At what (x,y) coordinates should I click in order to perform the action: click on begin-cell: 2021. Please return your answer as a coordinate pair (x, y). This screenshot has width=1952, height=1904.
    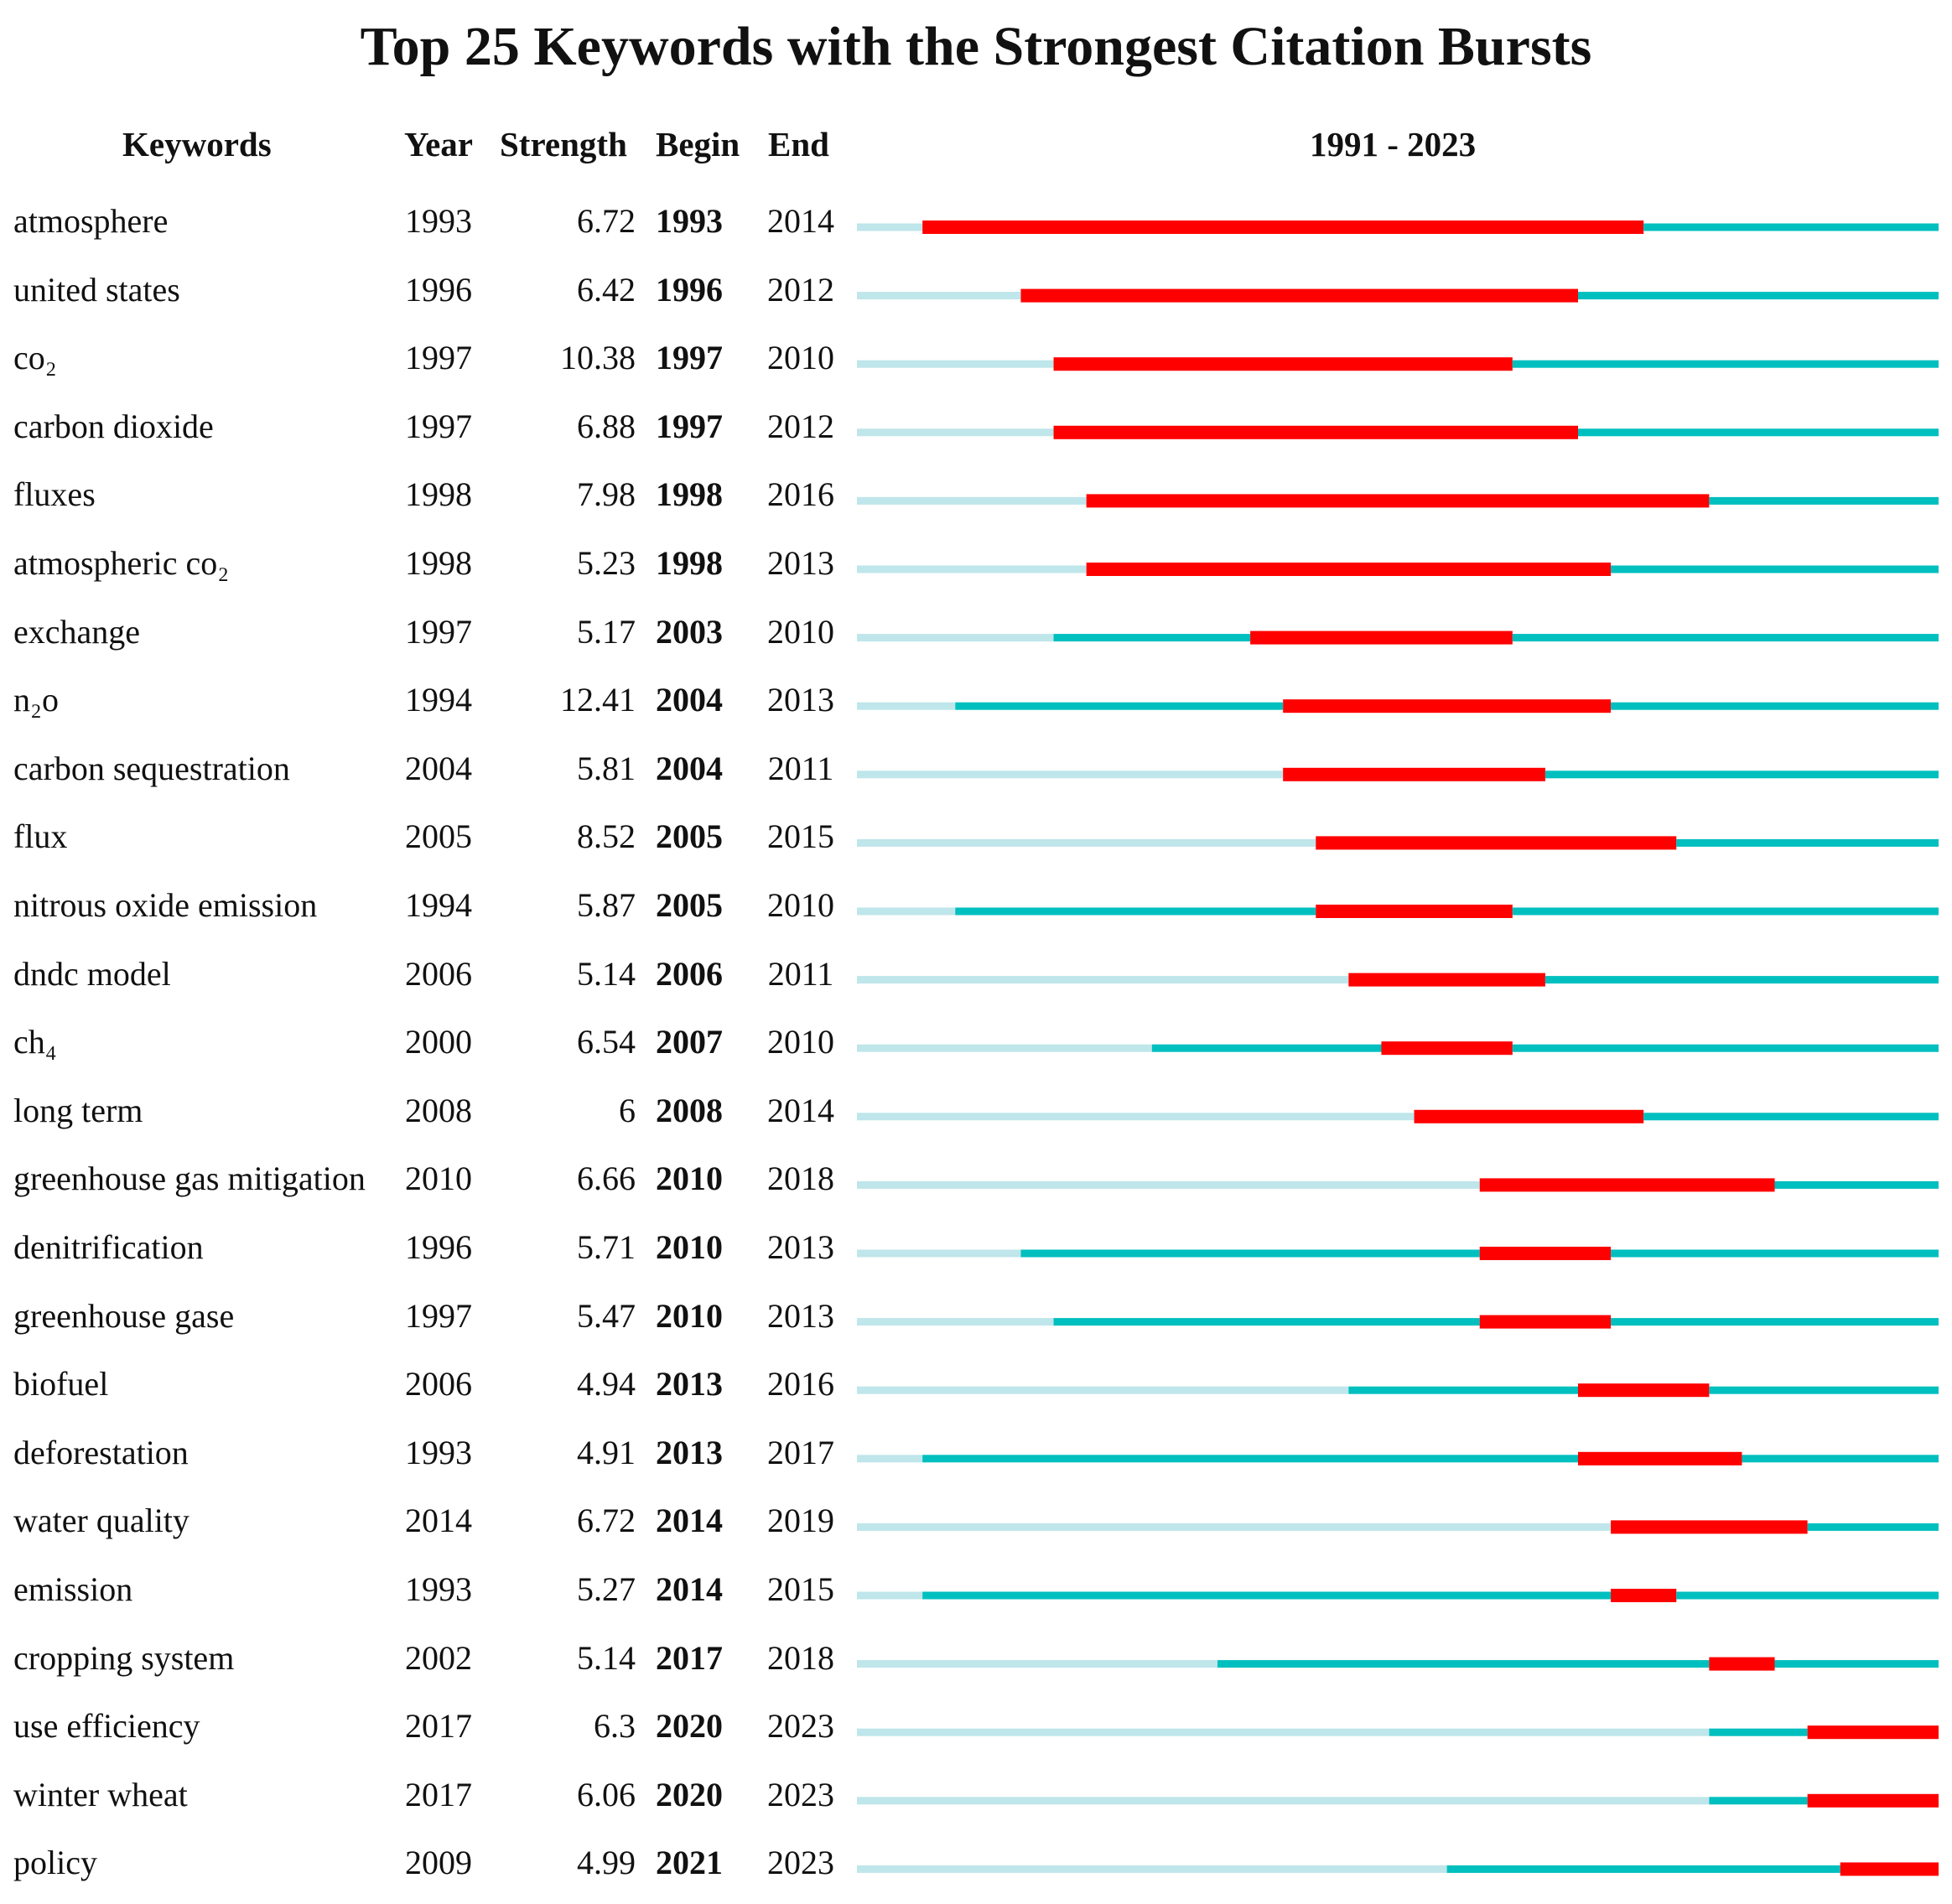
    Looking at the image, I should click on (689, 1863).